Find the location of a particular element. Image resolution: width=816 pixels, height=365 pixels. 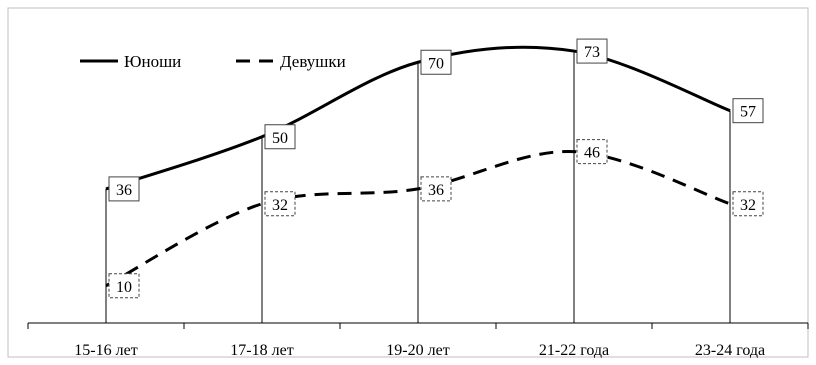

data-label-text: 50 is located at coordinates (280, 138).